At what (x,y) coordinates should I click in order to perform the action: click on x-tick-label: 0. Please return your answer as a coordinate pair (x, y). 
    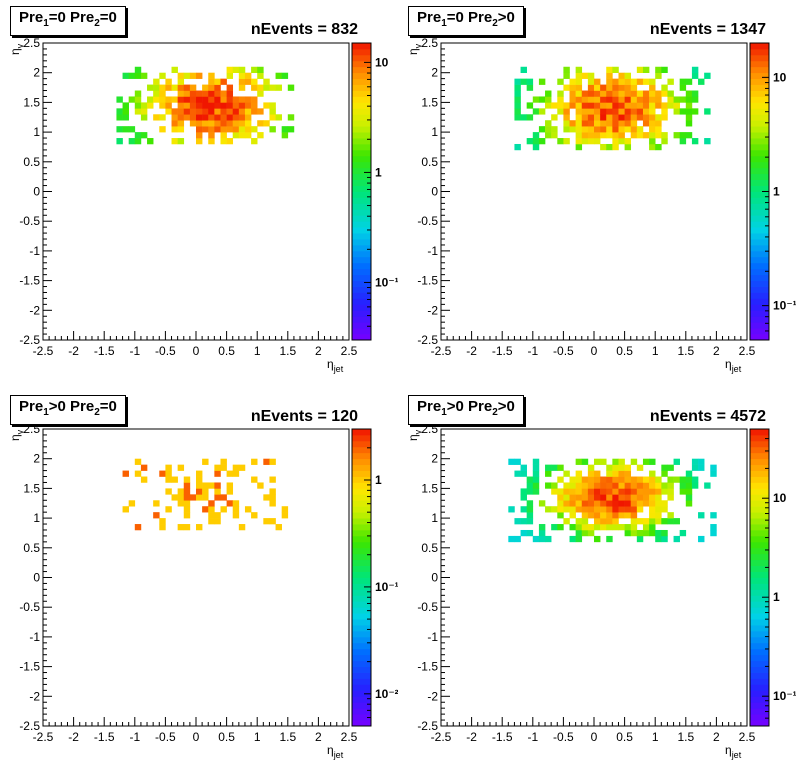
    Looking at the image, I should click on (196, 737).